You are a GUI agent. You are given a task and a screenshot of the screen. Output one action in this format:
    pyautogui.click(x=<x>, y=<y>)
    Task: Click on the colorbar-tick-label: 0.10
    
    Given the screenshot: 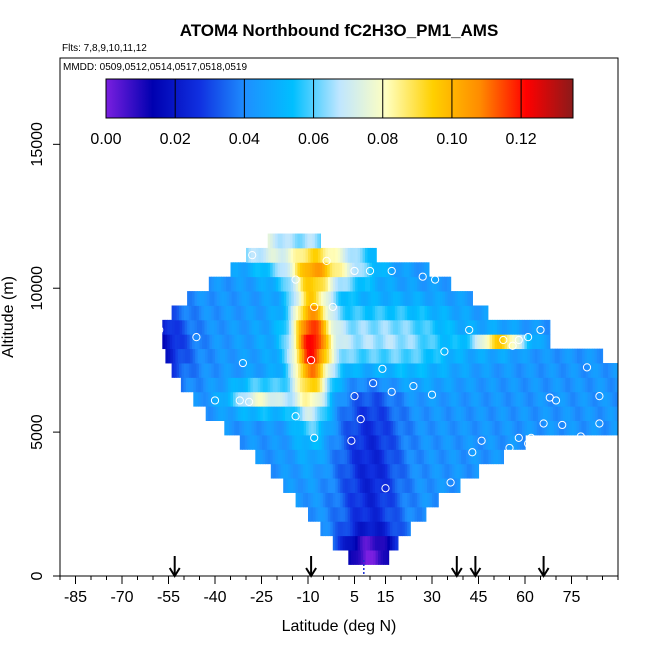 What is the action you would take?
    pyautogui.click(x=451, y=139)
    